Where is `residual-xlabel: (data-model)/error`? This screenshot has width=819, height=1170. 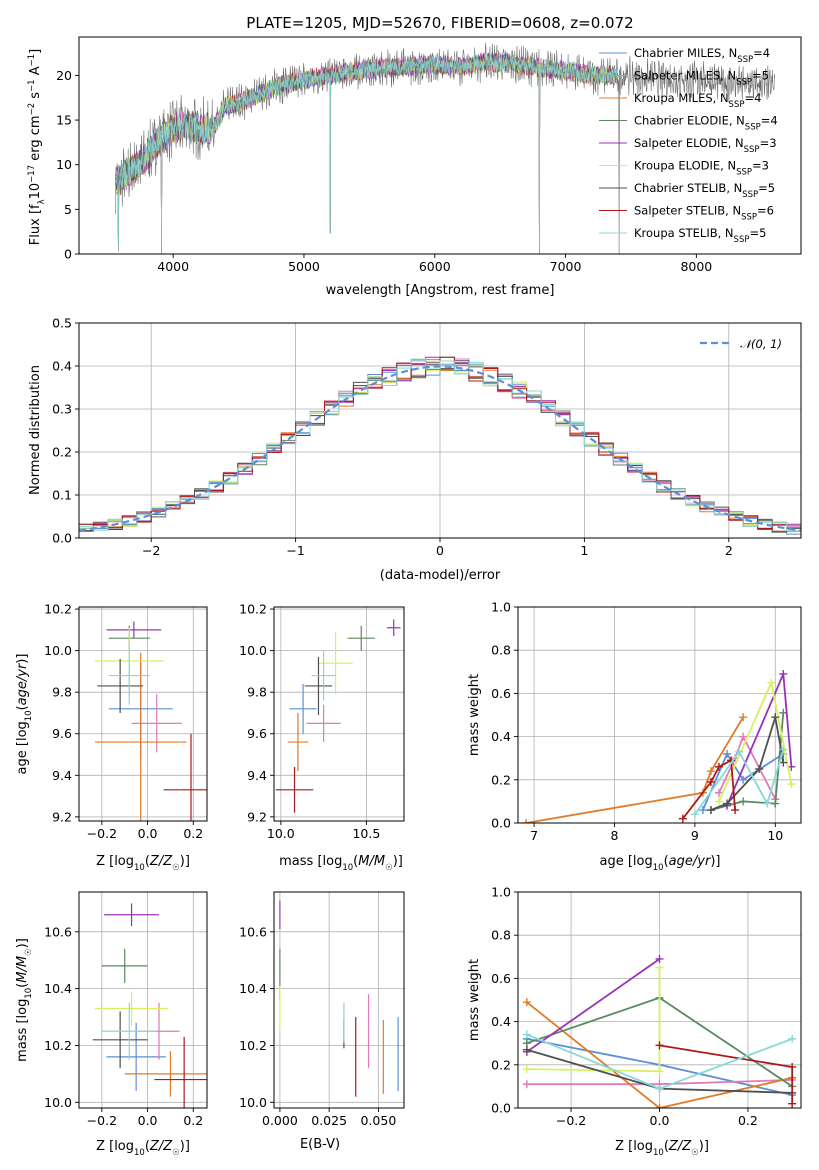
residual-xlabel: (data-model)/error is located at coordinates (440, 575).